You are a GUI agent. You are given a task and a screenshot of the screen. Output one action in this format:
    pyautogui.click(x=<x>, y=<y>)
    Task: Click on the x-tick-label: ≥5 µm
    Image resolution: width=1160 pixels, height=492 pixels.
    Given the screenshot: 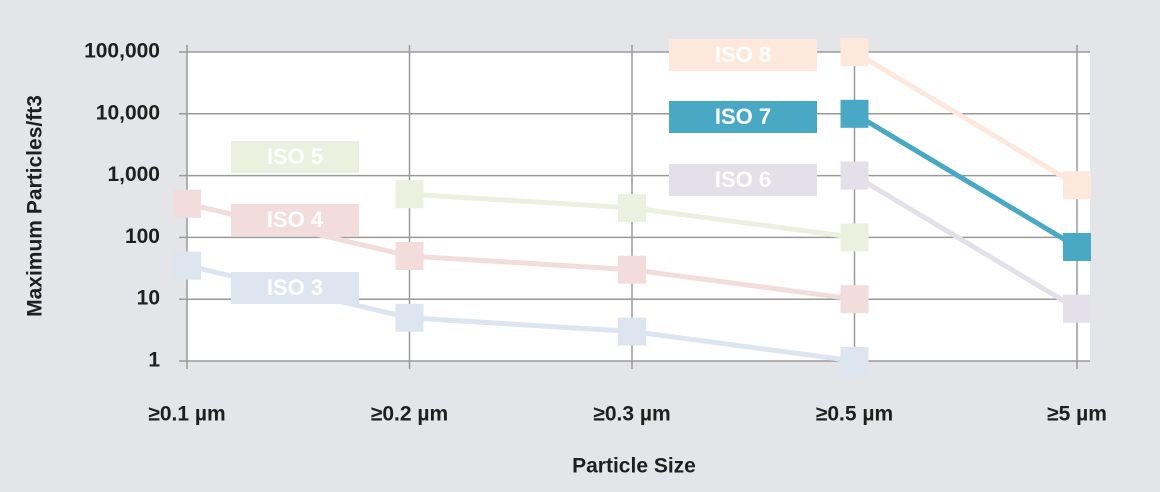 What is the action you would take?
    pyautogui.click(x=1077, y=414)
    